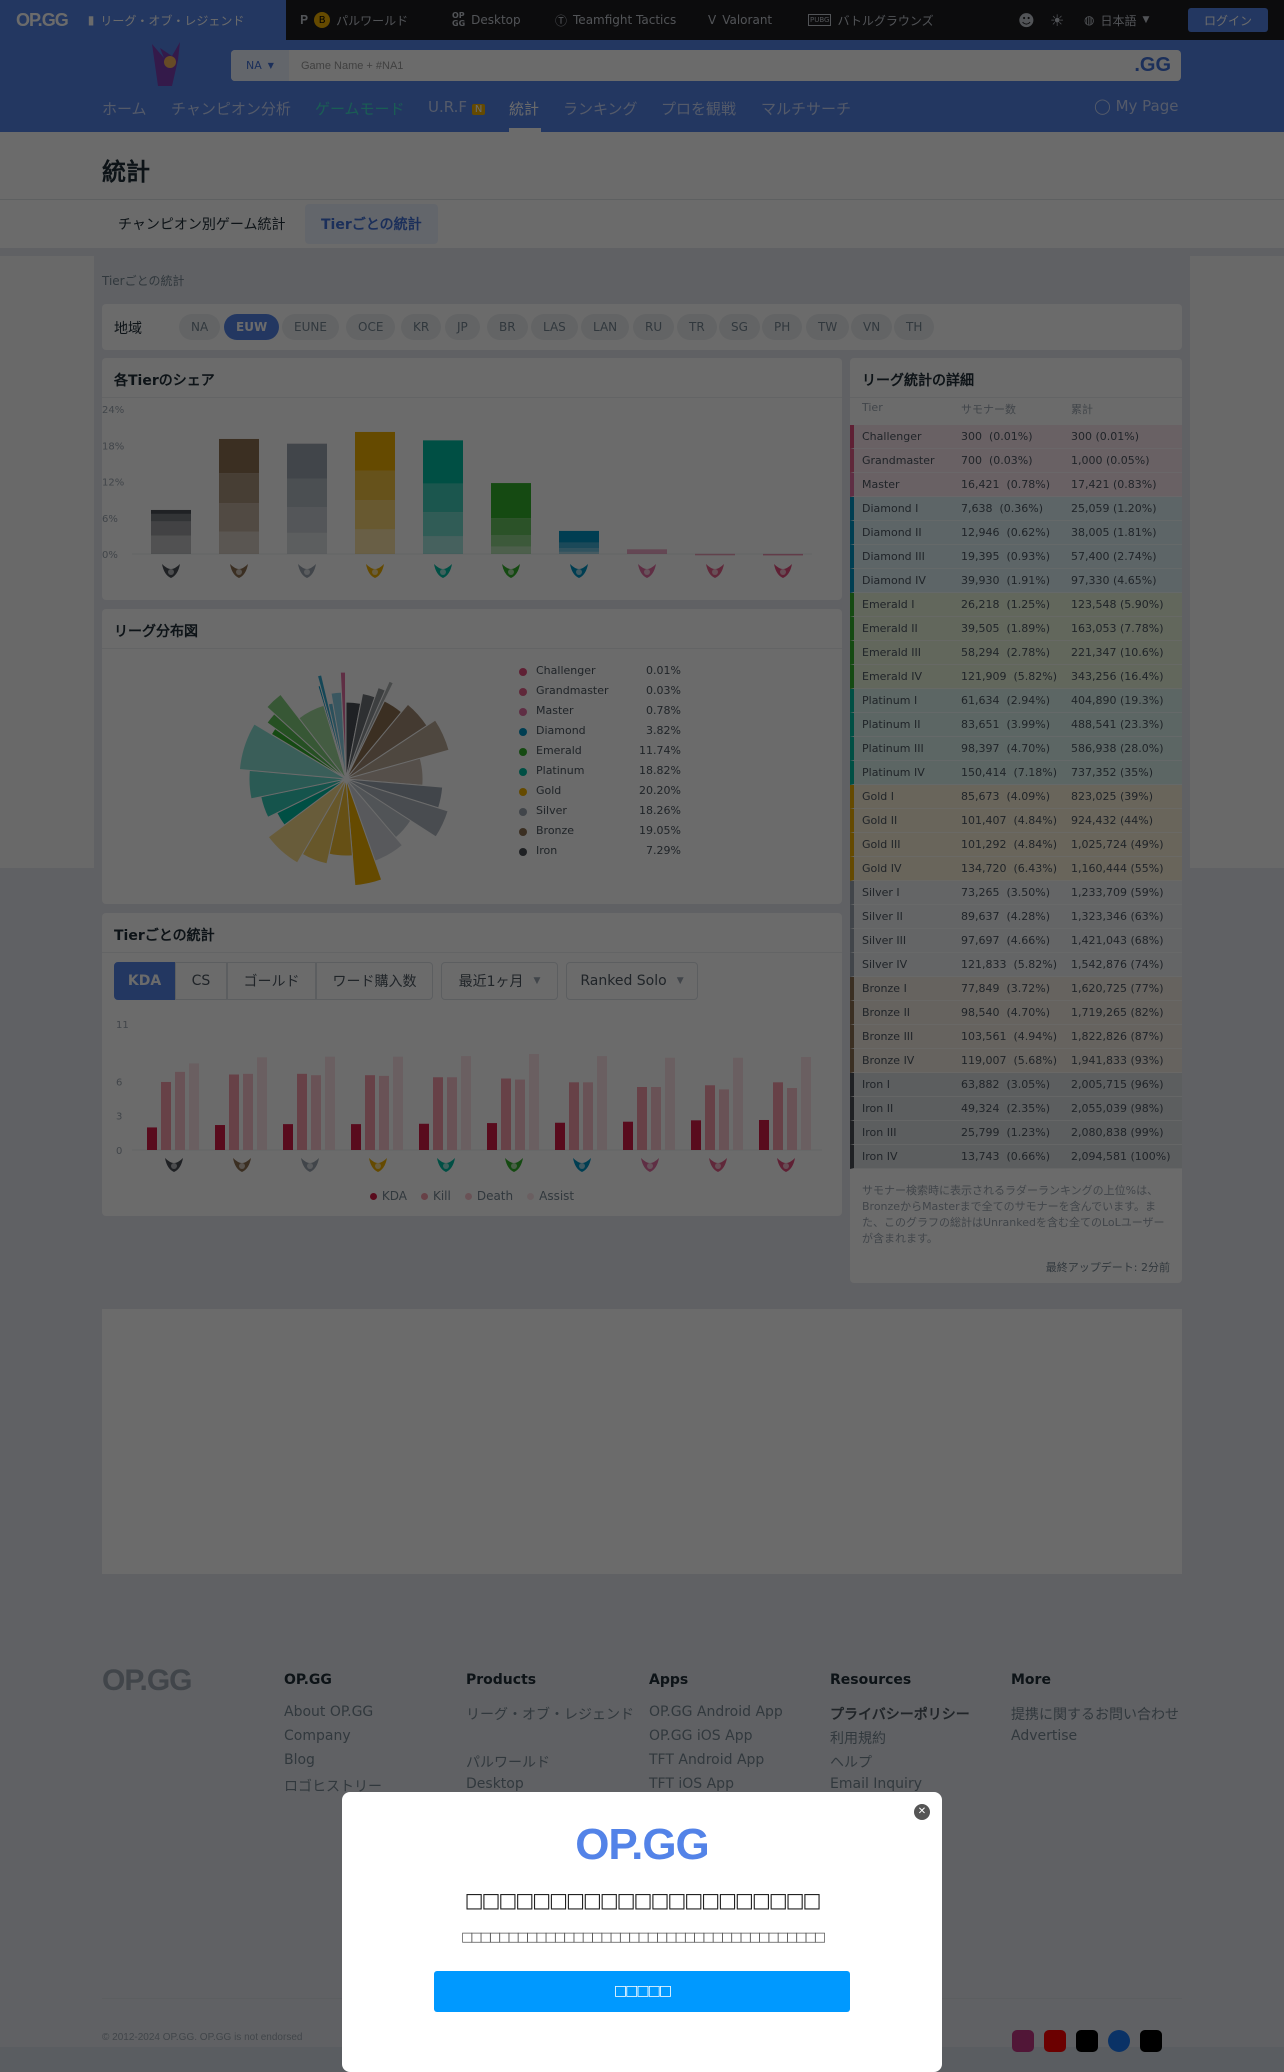 This screenshot has height=2072, width=1284. Describe the element at coordinates (443, 524) in the screenshot. I see `bar-platinum-II` at that location.